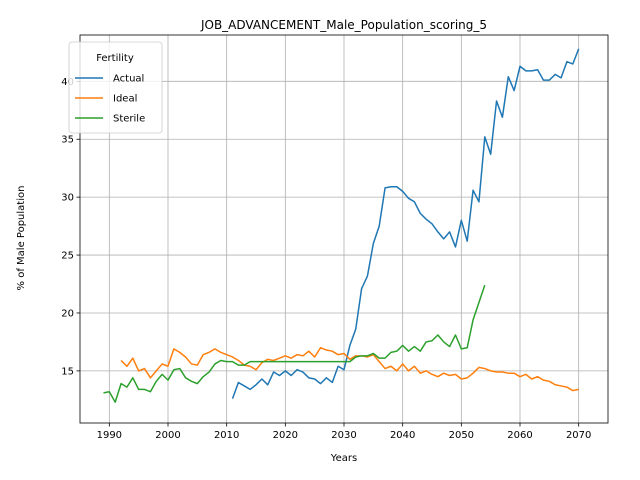 The image size is (640, 480). Describe the element at coordinates (21, 238) in the screenshot. I see `y-axis-label: % of Male Population` at that location.